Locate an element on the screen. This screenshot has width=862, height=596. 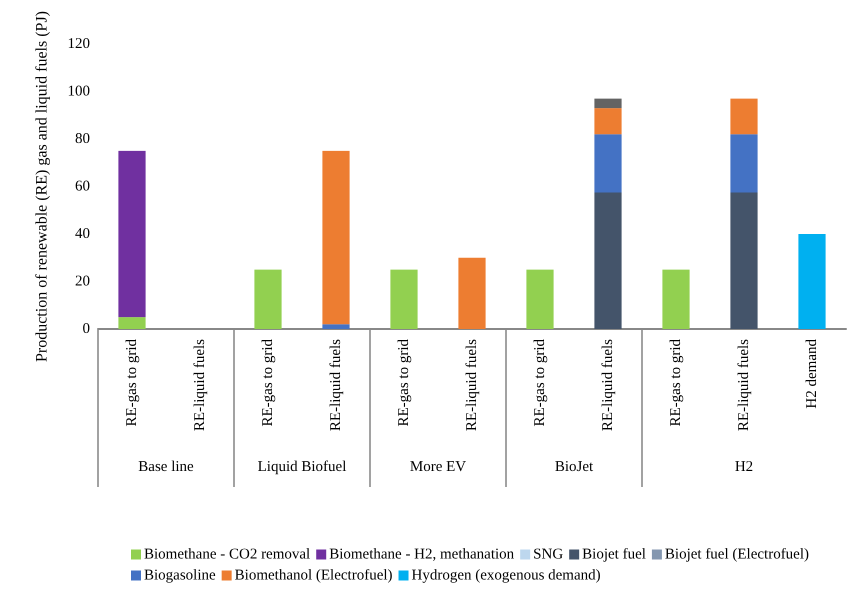
legend-label: Biojet fuel (Electrofuel) is located at coordinates (737, 554).